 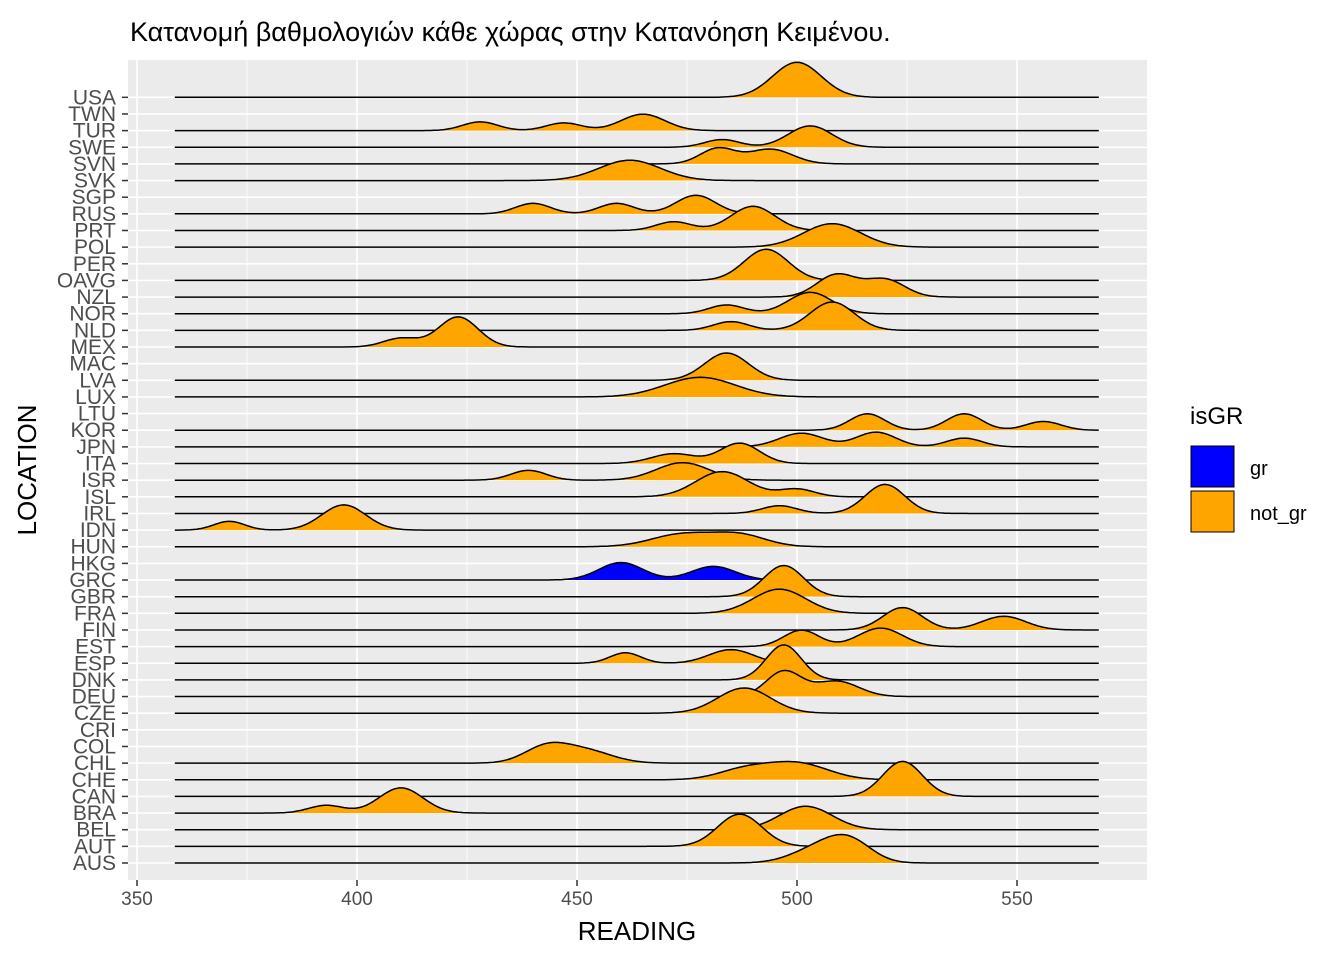 What do you see at coordinates (95, 663) in the screenshot?
I see `y-tick-label: ESP` at bounding box center [95, 663].